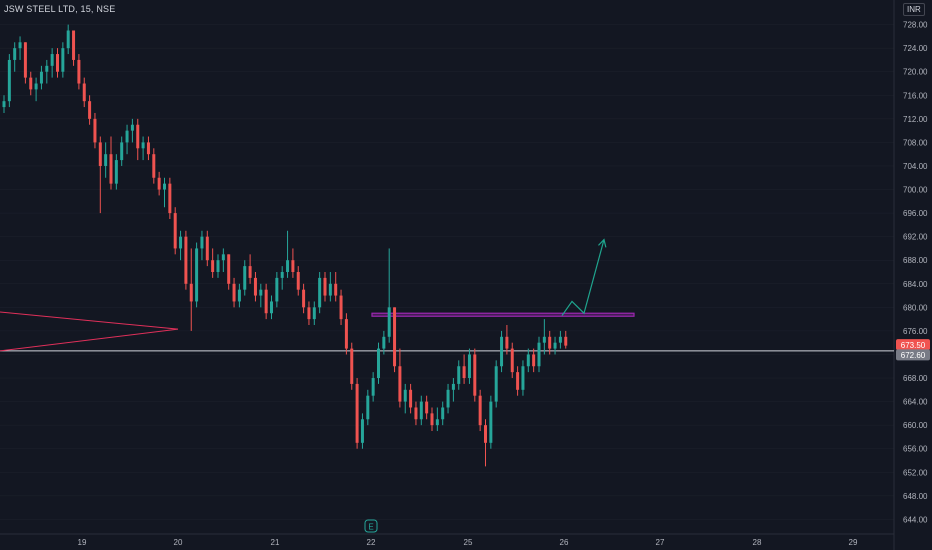  I want to click on earnings-marker: E, so click(371, 526).